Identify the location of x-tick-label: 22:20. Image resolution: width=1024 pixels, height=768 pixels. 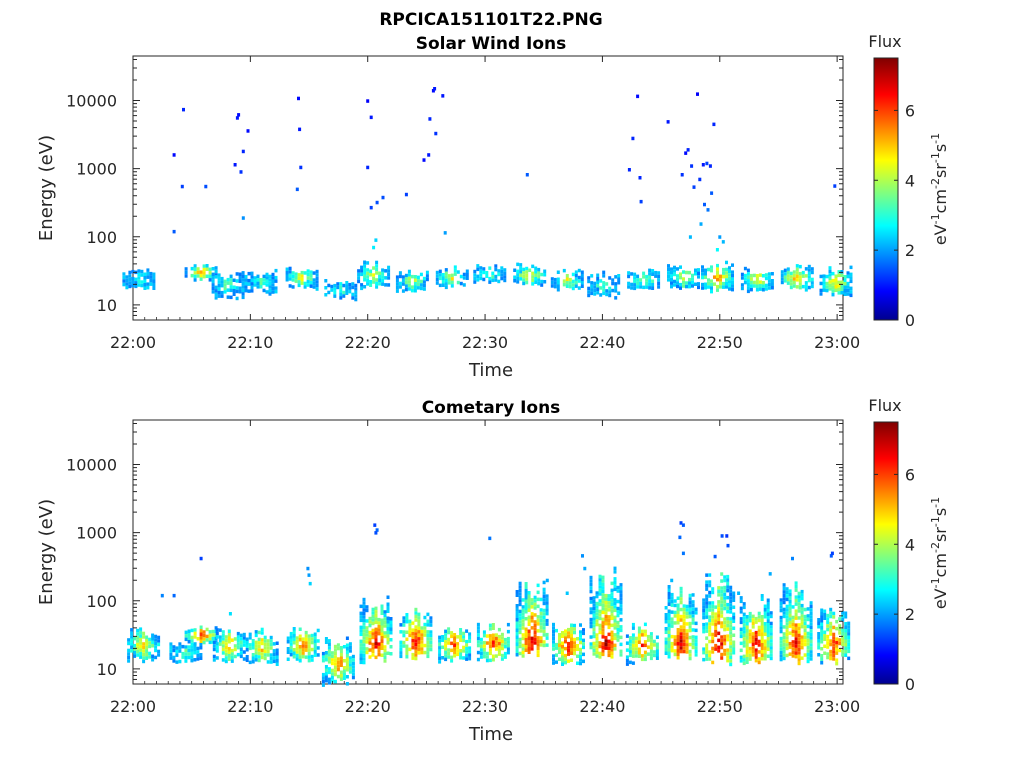
(368, 706).